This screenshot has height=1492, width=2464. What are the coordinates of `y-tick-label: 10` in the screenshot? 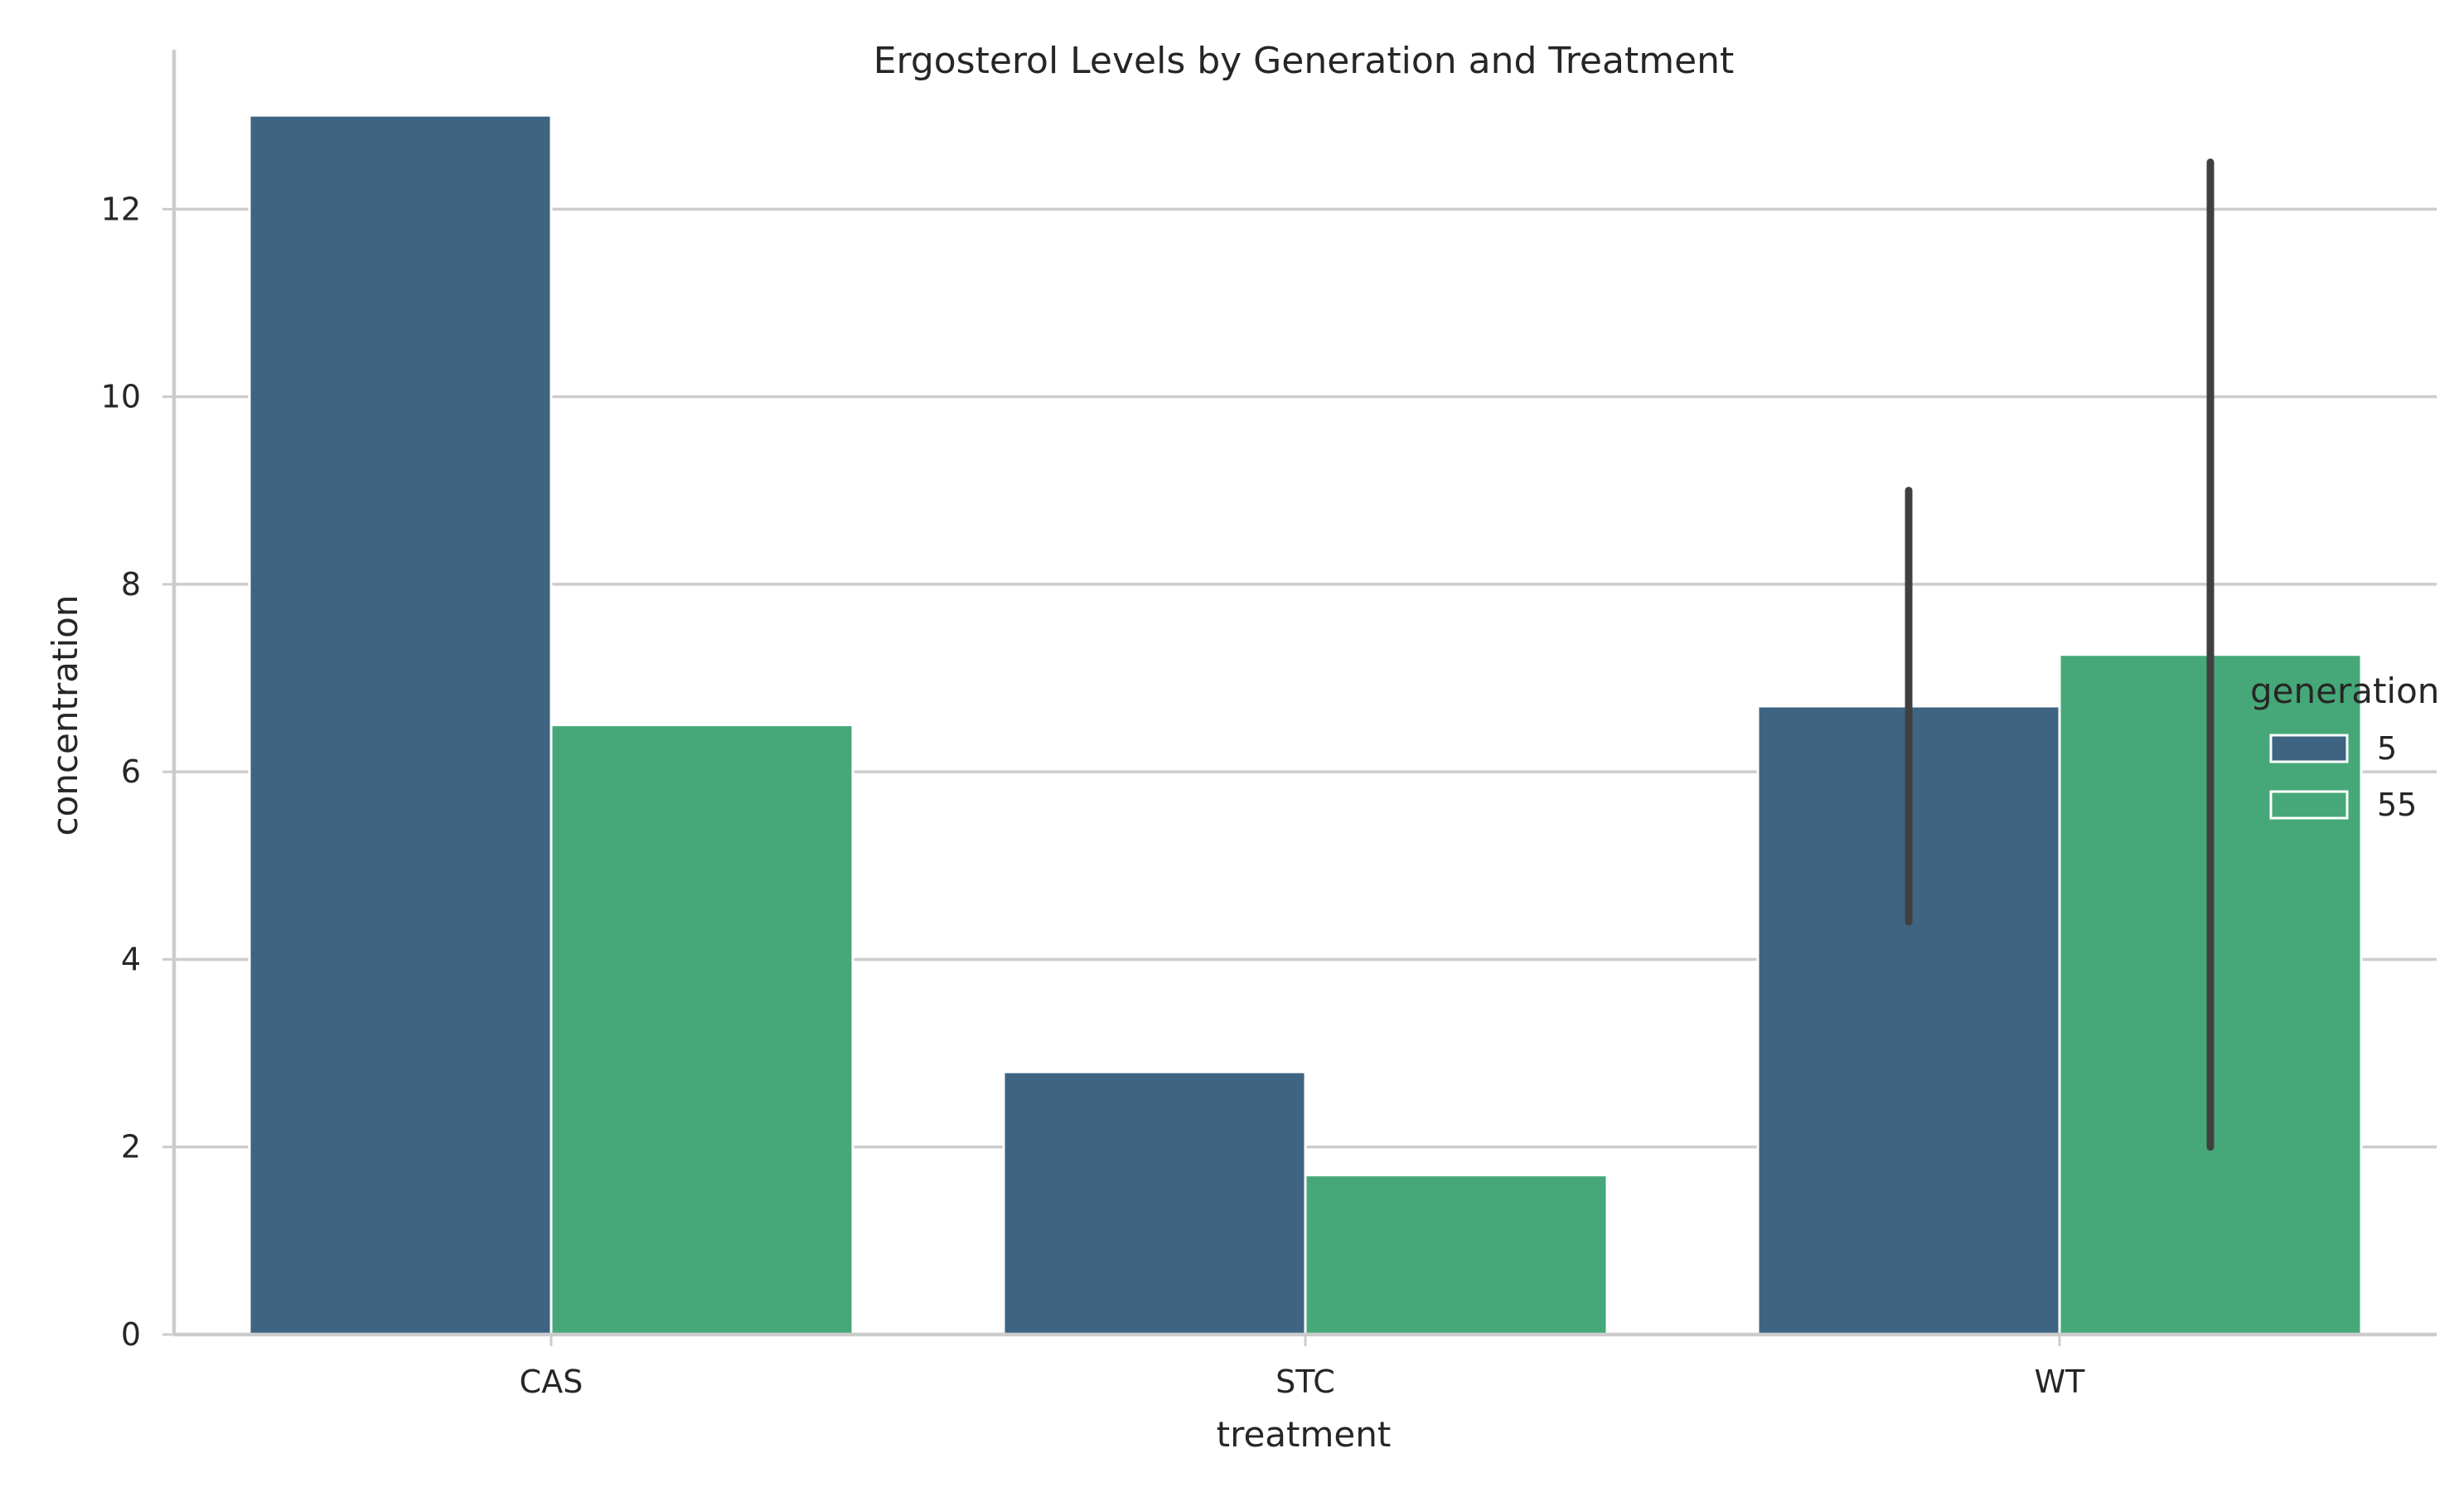 It's located at (121, 397).